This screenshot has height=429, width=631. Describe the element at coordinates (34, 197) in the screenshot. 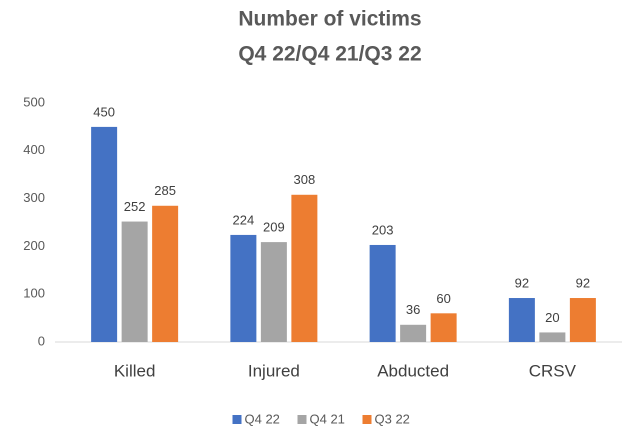

I see `y-tick-label: 300` at that location.